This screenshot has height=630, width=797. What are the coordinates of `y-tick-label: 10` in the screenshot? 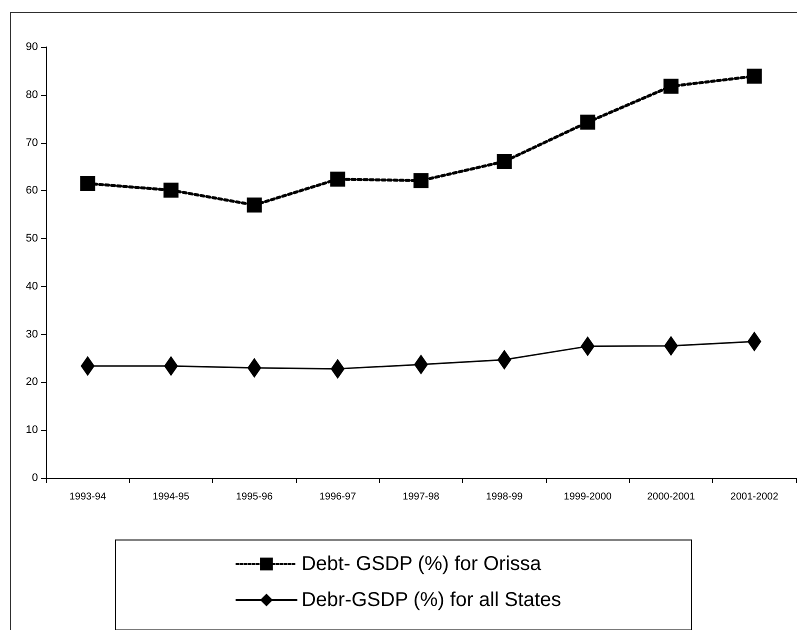 It's located at (32, 430).